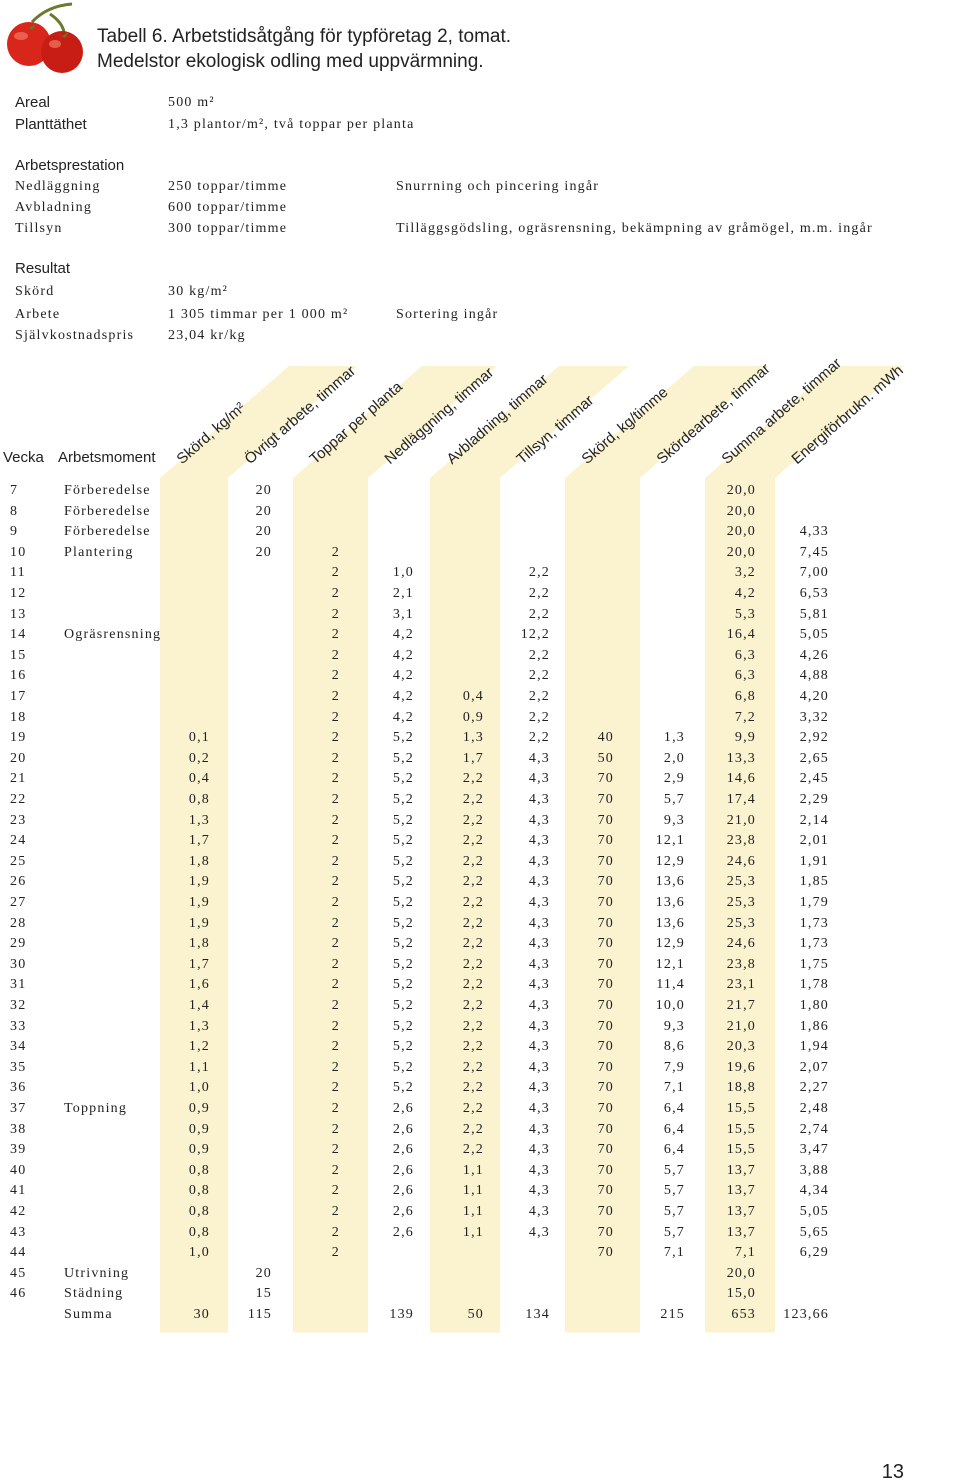  Describe the element at coordinates (814, 779) in the screenshot. I see `table-cell: 2,45` at that location.